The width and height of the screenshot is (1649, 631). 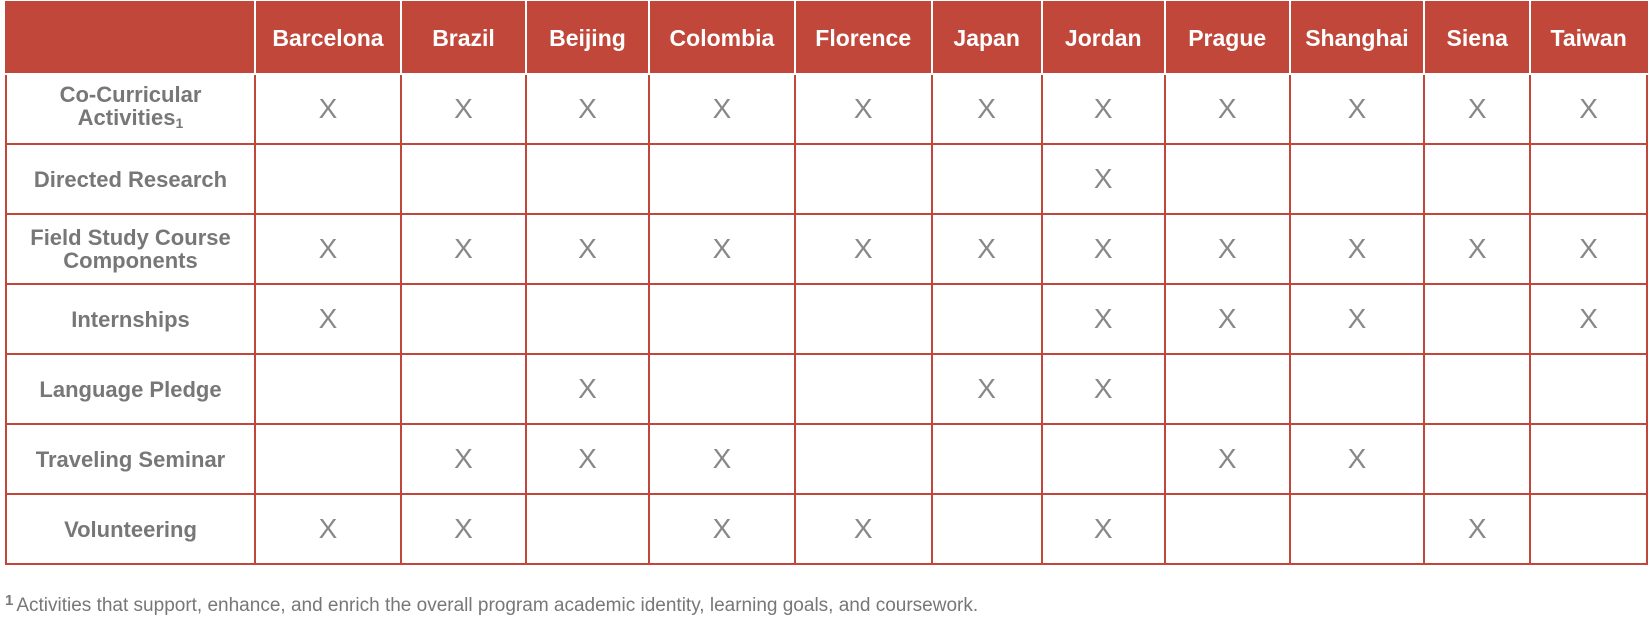 I want to click on row-label-text: Volunteering, so click(x=130, y=529).